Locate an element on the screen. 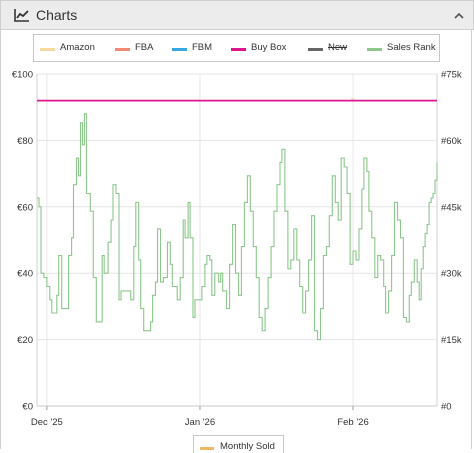  y-right-tick-label: #45k is located at coordinates (451, 207).